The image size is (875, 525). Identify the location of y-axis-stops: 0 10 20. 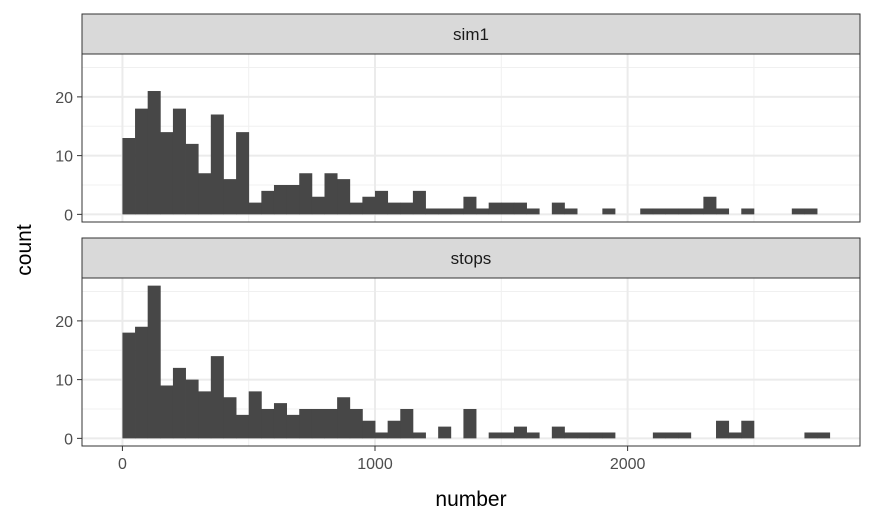
(68, 381).